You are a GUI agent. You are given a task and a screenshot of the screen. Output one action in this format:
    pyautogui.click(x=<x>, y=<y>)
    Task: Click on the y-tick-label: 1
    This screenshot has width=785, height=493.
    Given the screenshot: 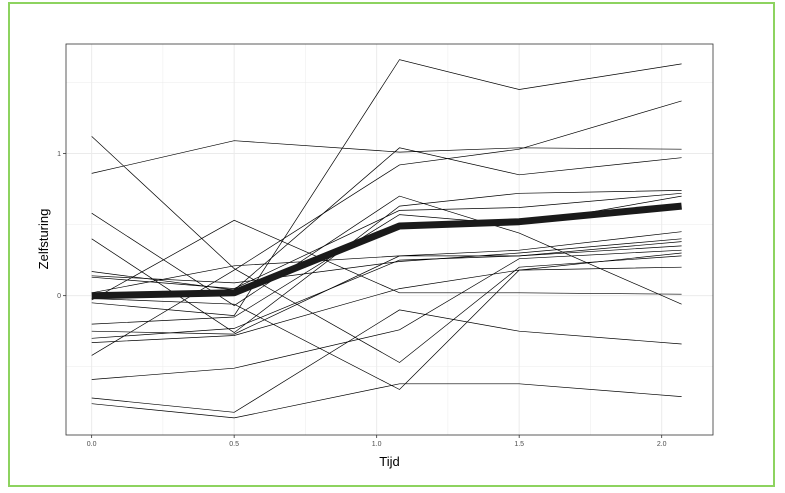 What is the action you would take?
    pyautogui.click(x=59, y=154)
    